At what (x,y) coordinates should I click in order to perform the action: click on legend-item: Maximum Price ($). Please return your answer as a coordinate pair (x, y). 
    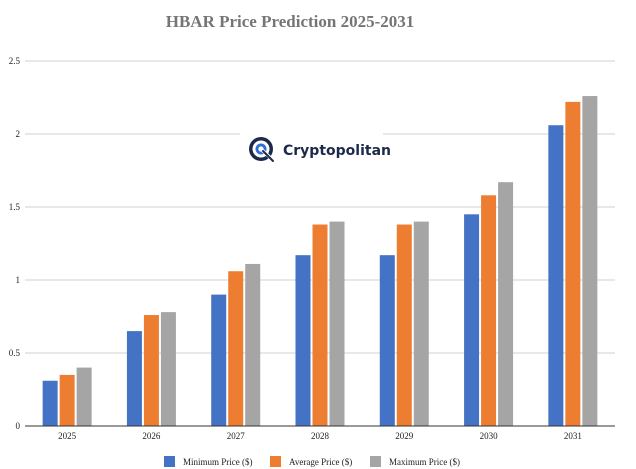
    Looking at the image, I should click on (415, 461).